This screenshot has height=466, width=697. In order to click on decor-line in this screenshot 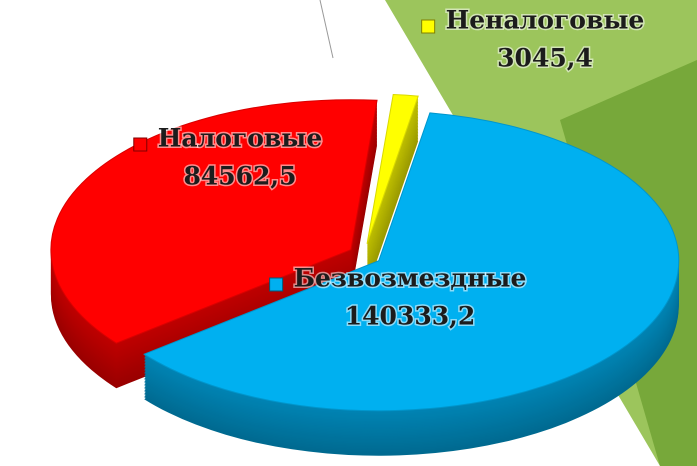, I will do `click(326, 29)`.